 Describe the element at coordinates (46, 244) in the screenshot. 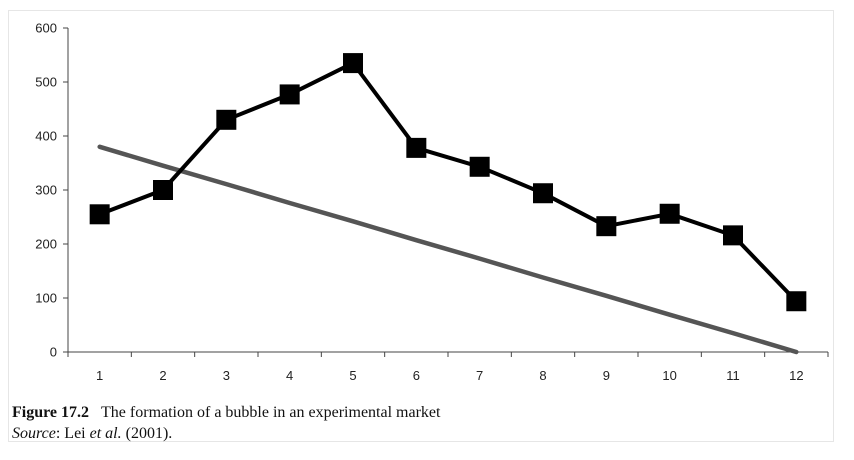

I see `y-tick-label: 200` at that location.